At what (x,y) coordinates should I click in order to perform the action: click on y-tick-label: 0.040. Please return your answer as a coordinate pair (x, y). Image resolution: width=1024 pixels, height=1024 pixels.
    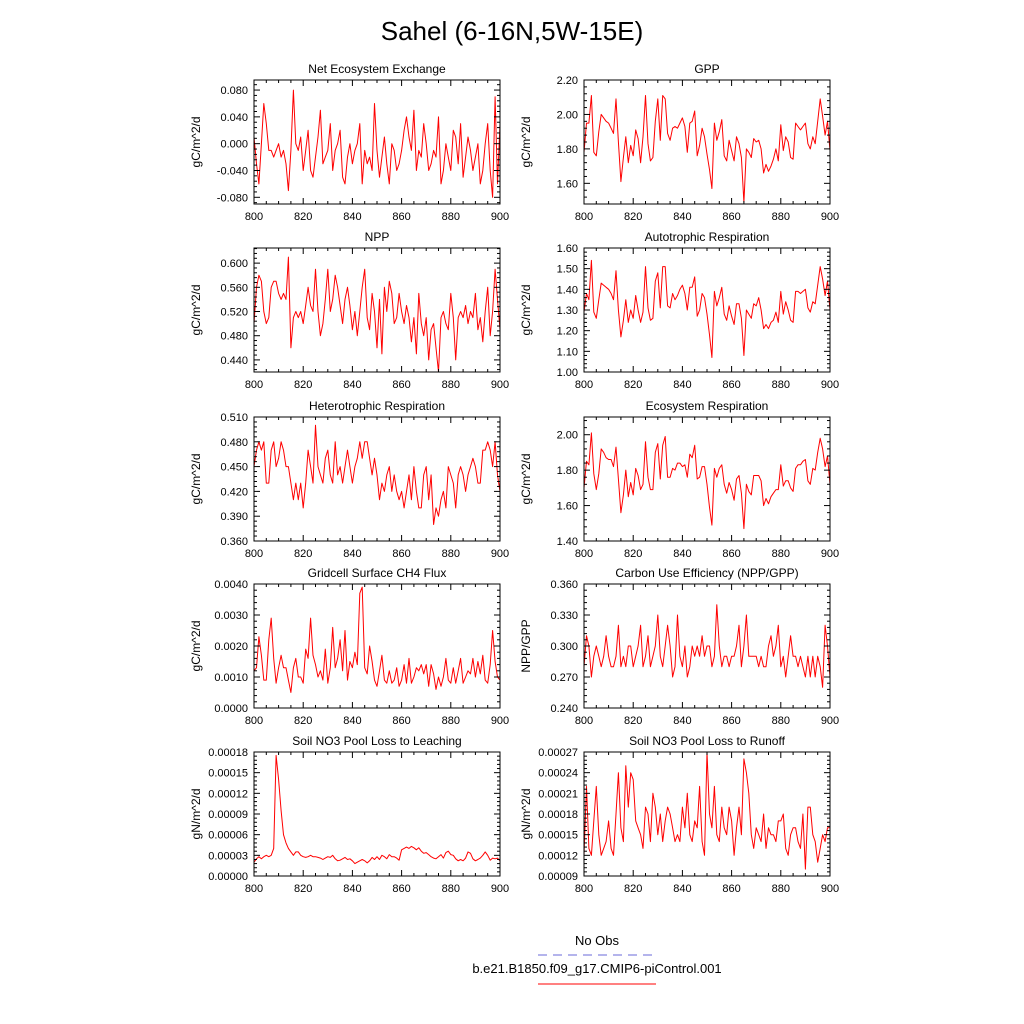
    Looking at the image, I should click on (234, 118).